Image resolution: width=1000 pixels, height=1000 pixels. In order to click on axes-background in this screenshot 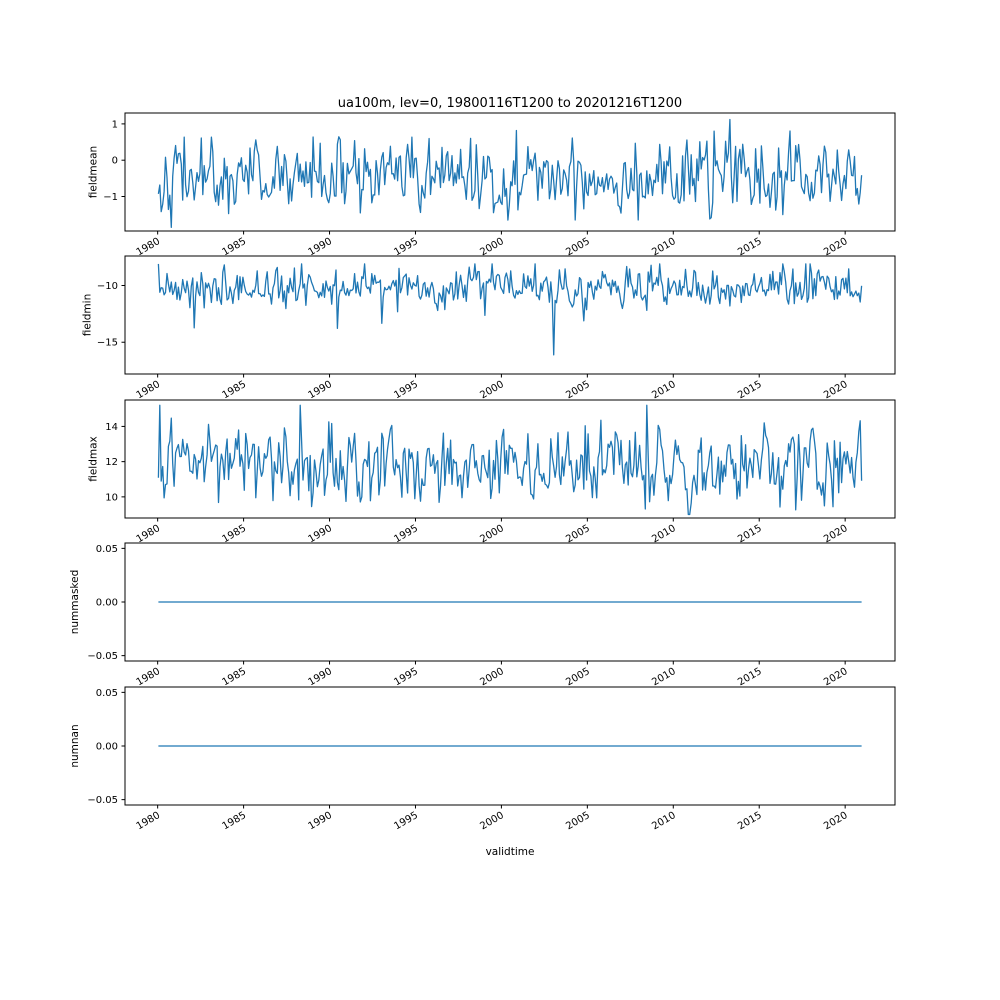, I will do `click(510, 459)`.